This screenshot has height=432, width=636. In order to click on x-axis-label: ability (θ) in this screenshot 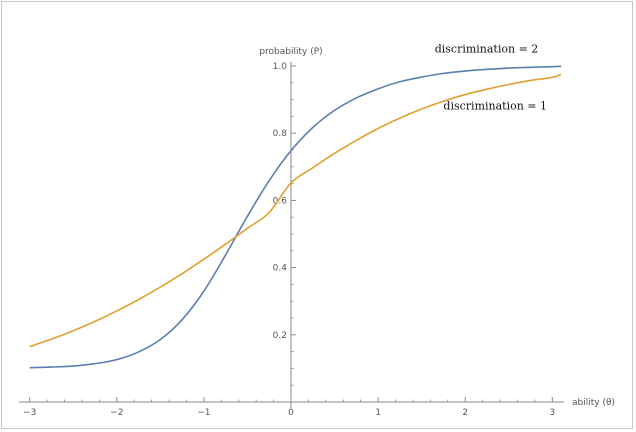, I will do `click(593, 403)`.